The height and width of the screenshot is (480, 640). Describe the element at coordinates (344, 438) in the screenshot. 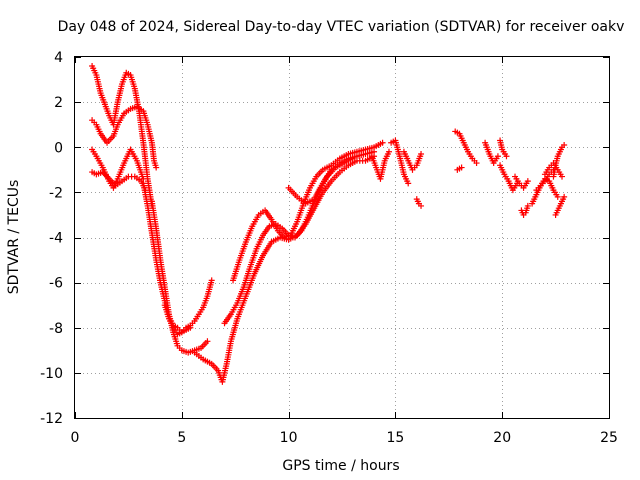

I see `x-tick-labels: 0 5 10 15 20 25` at that location.